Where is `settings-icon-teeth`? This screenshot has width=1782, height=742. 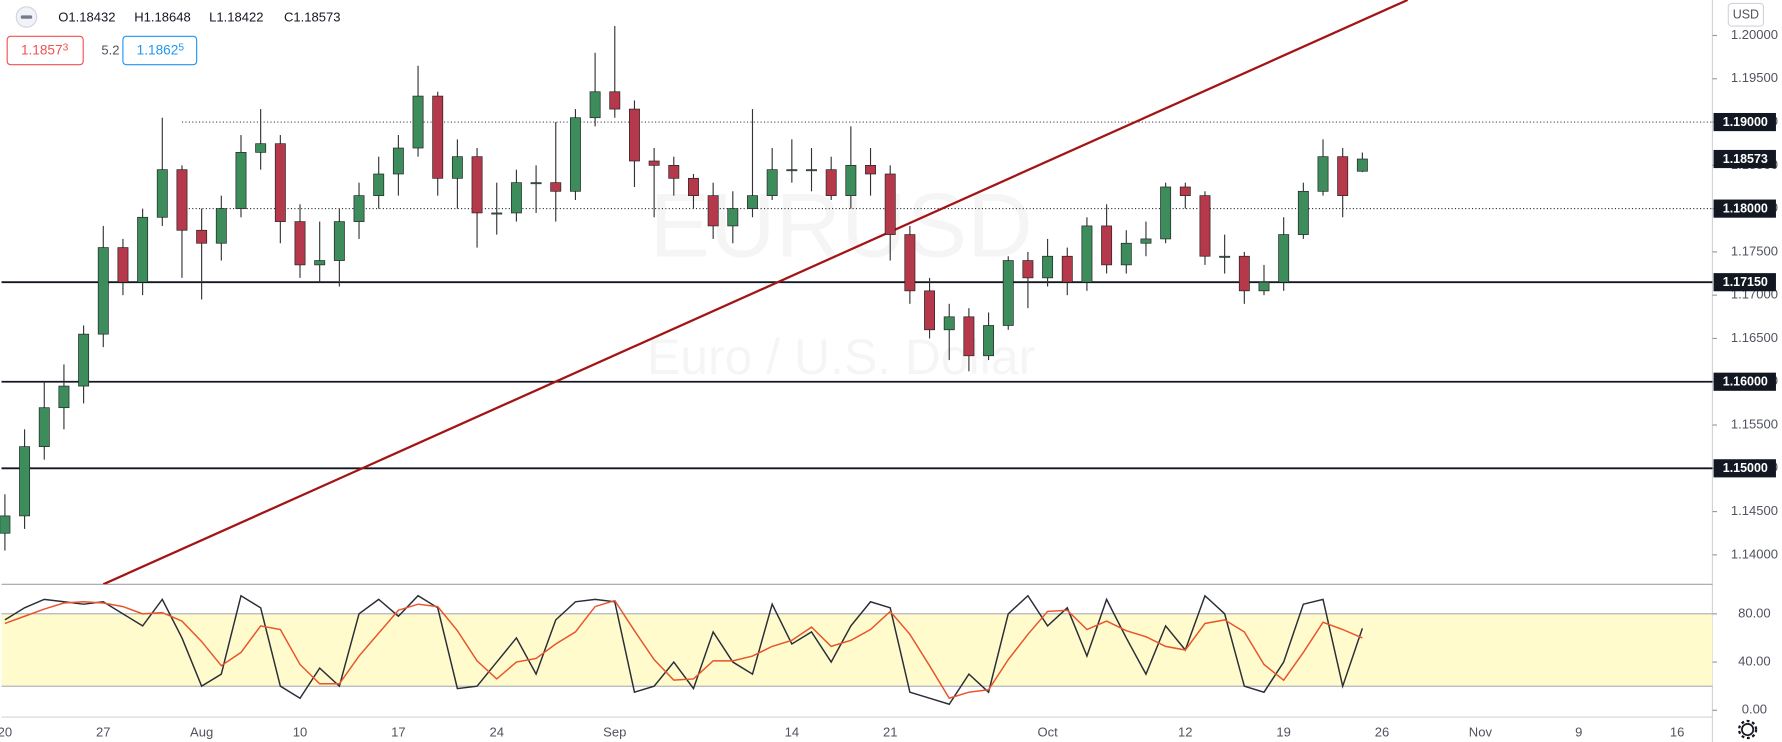 settings-icon-teeth is located at coordinates (1747, 729).